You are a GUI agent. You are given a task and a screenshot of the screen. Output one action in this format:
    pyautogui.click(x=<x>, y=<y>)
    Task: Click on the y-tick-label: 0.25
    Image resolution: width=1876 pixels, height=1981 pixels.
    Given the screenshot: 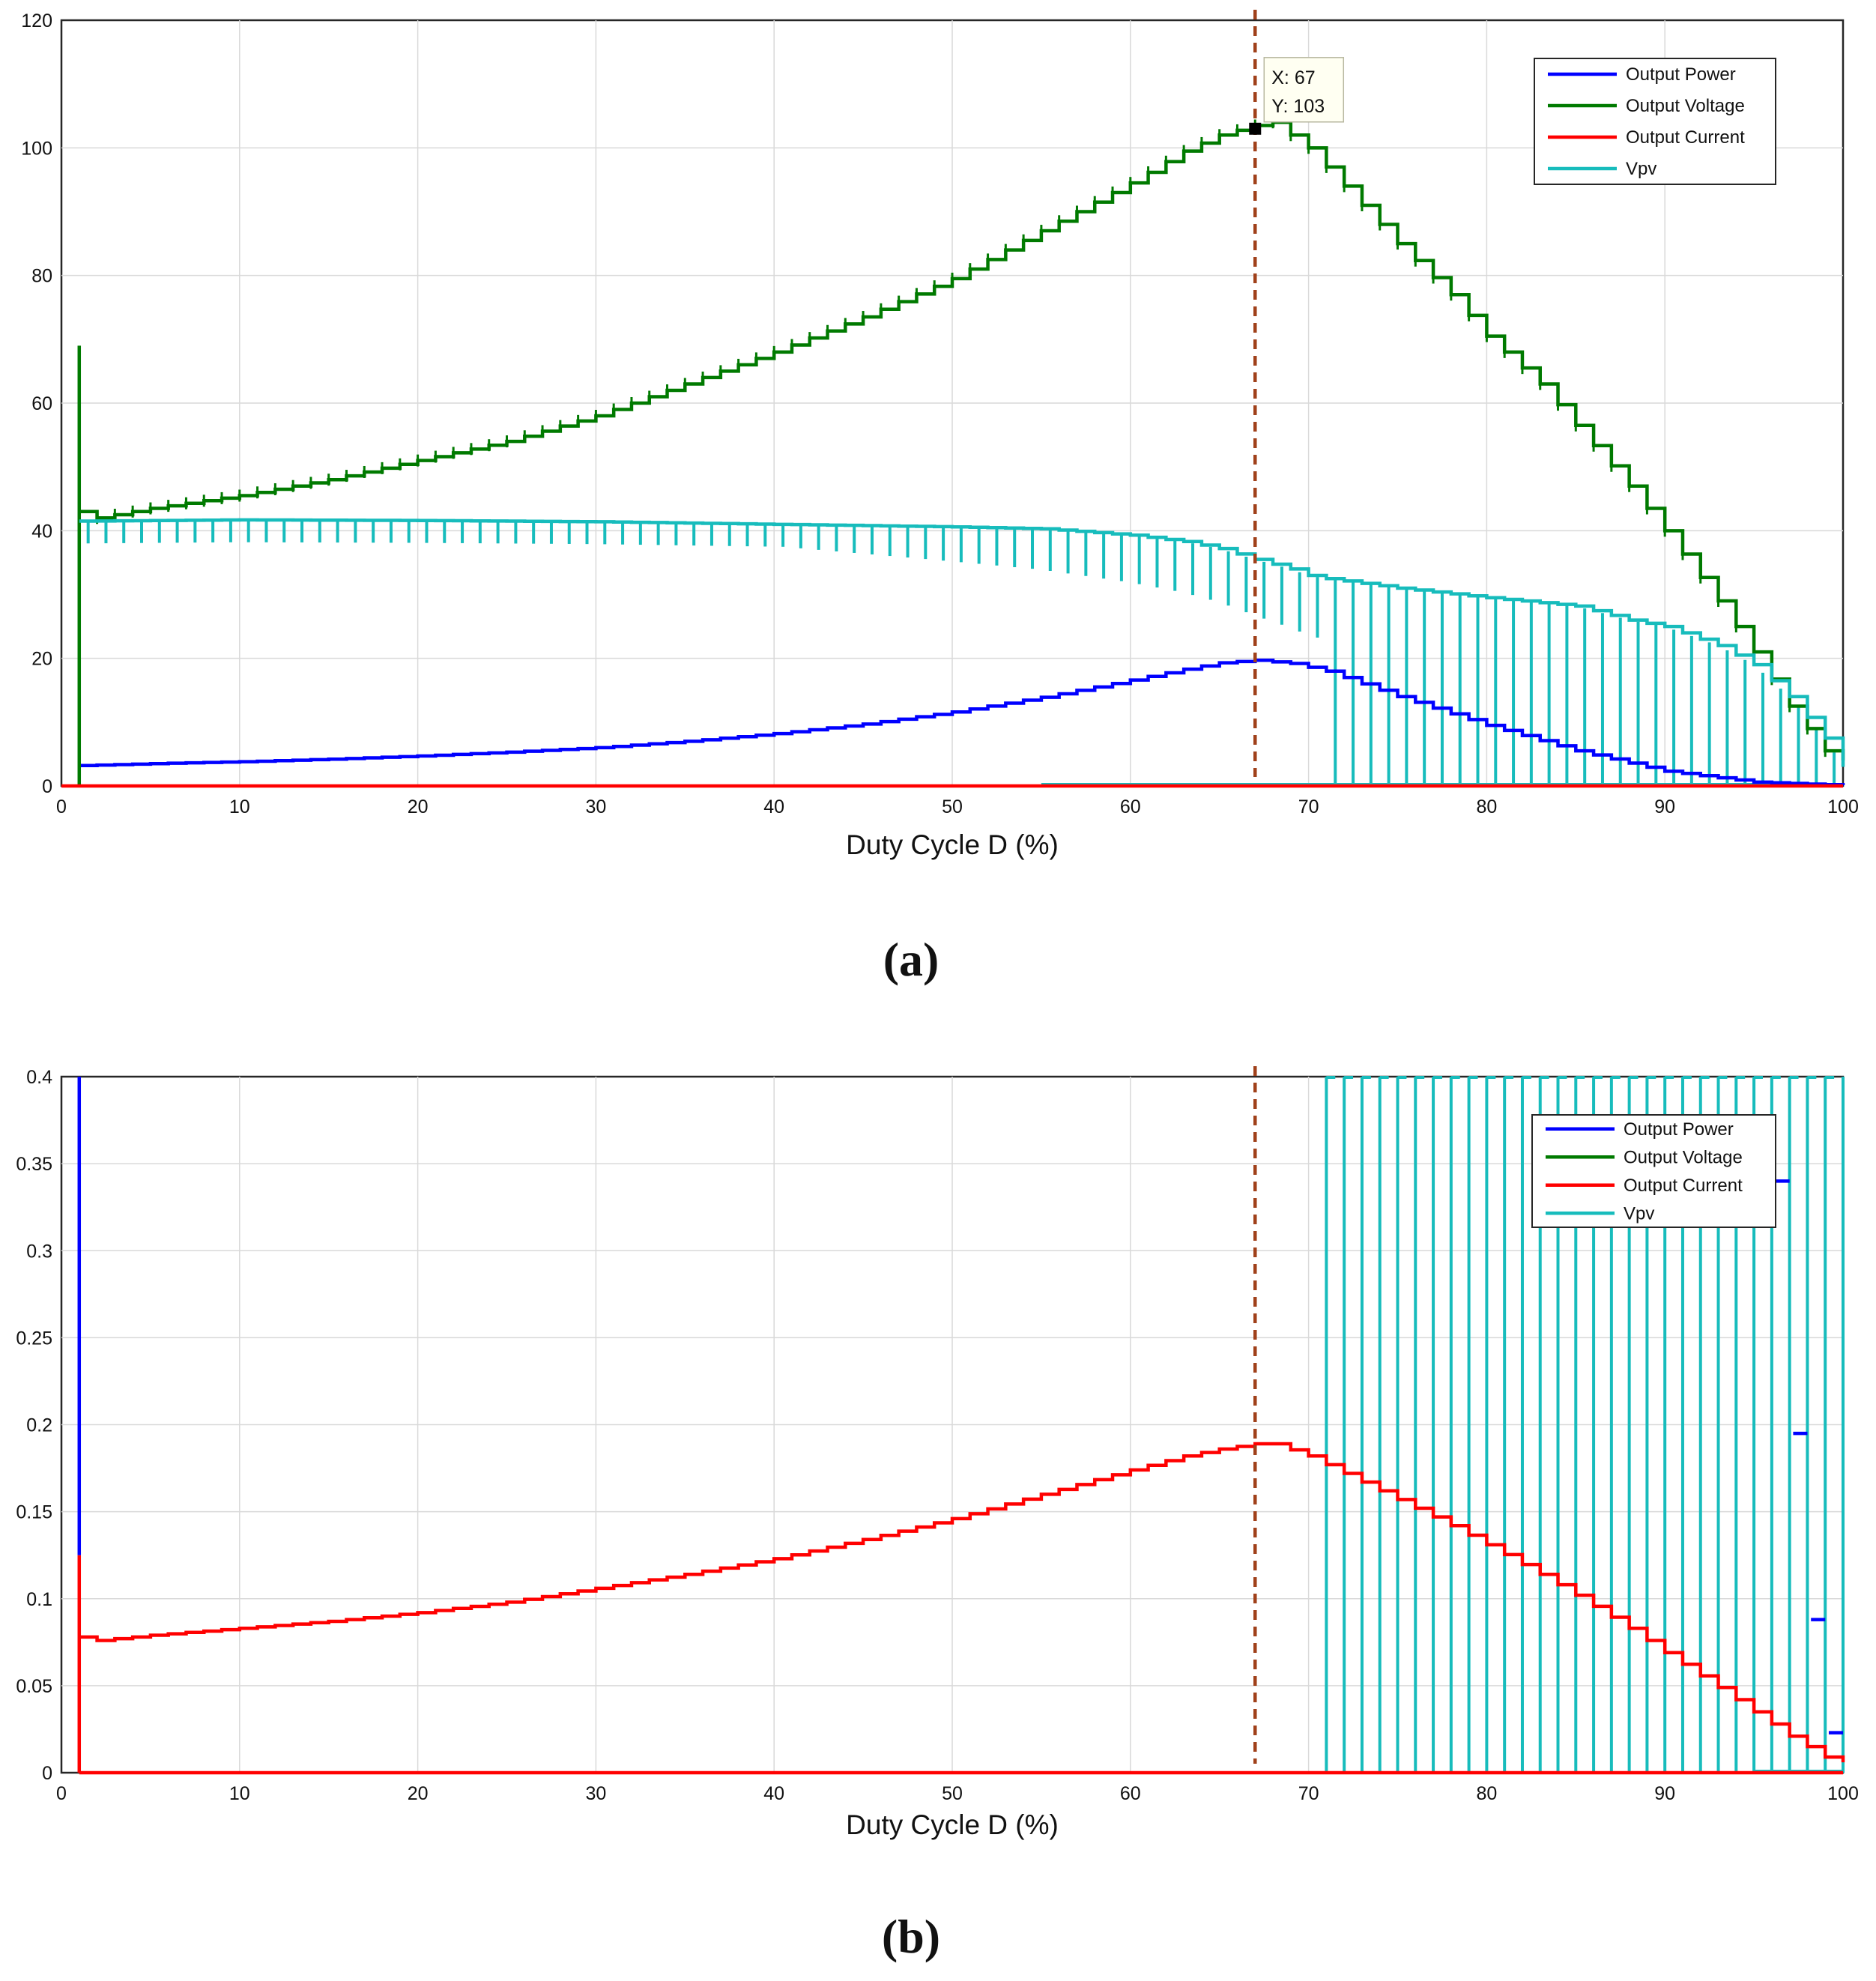 What is the action you would take?
    pyautogui.click(x=34, y=1338)
    